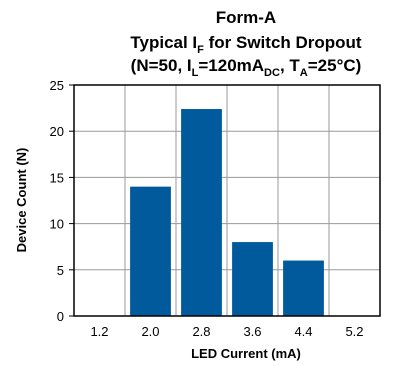 The image size is (412, 366). What do you see at coordinates (200, 50) in the screenshot?
I see `title-line-2-subscript: F` at bounding box center [200, 50].